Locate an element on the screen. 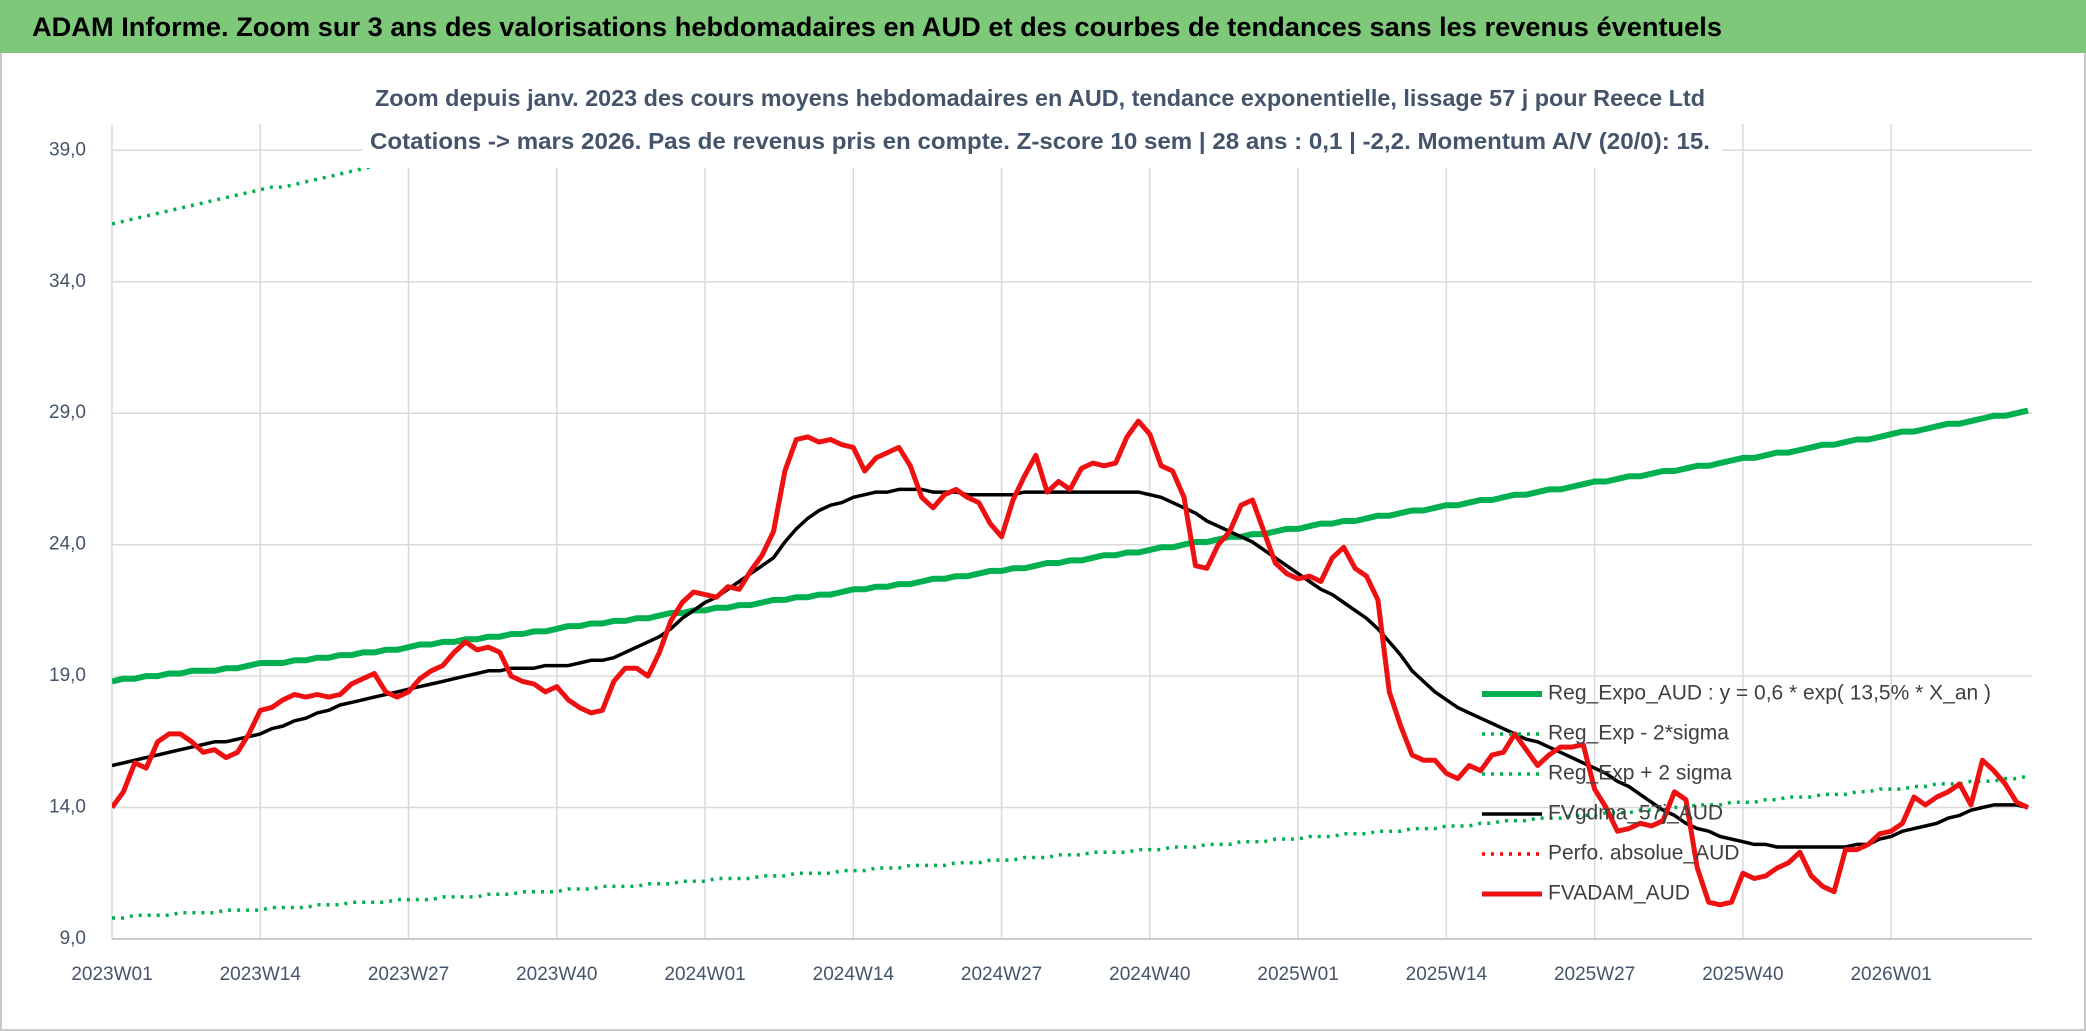 This screenshot has width=2086, height=1031. y-tick-label: 24,0 is located at coordinates (67, 544).